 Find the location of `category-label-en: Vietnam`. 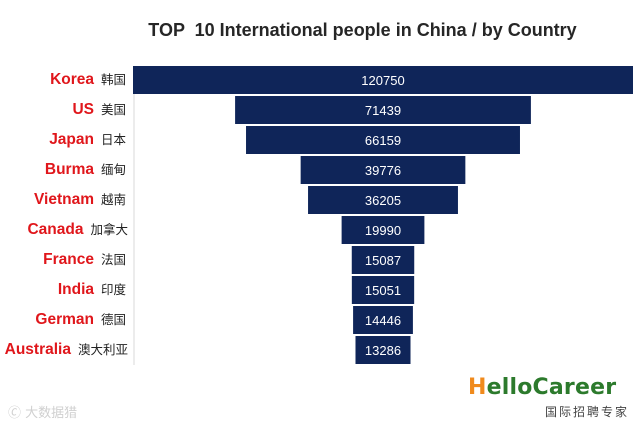

category-label-en: Vietnam is located at coordinates (64, 199).